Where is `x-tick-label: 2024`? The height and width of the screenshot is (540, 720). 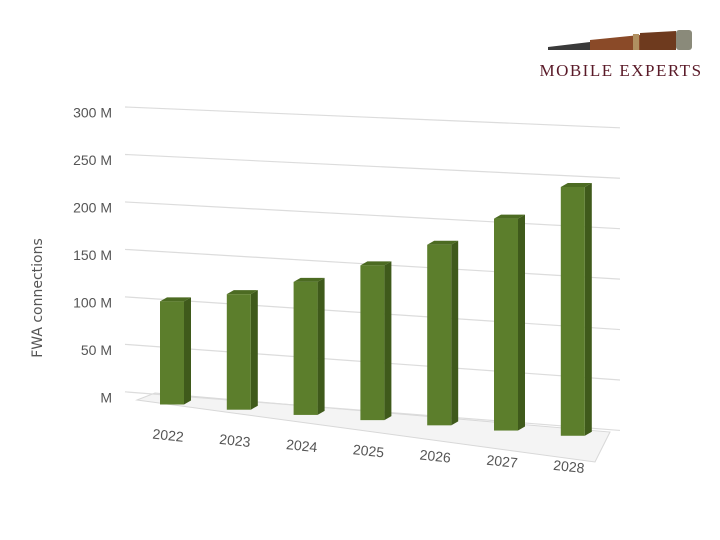 x-tick-label: 2024 is located at coordinates (301, 445).